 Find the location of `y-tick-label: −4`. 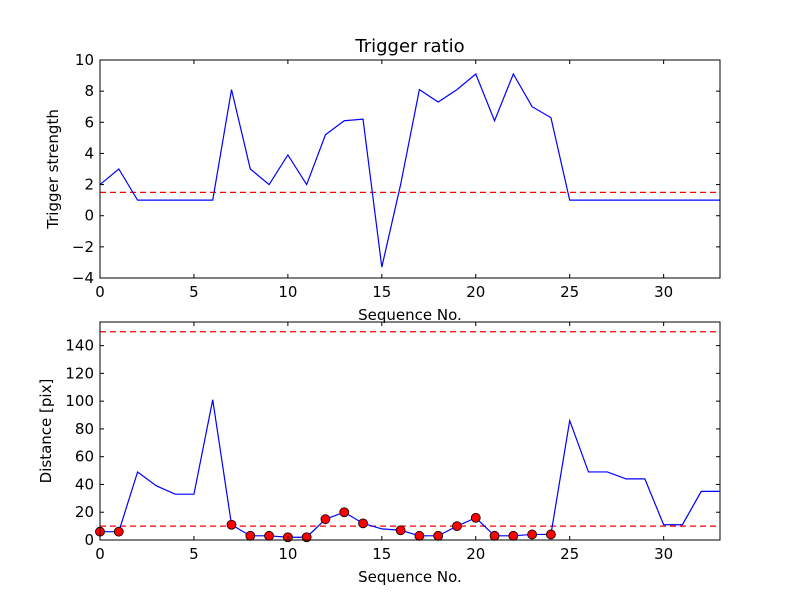

y-tick-label: −4 is located at coordinates (83, 278).